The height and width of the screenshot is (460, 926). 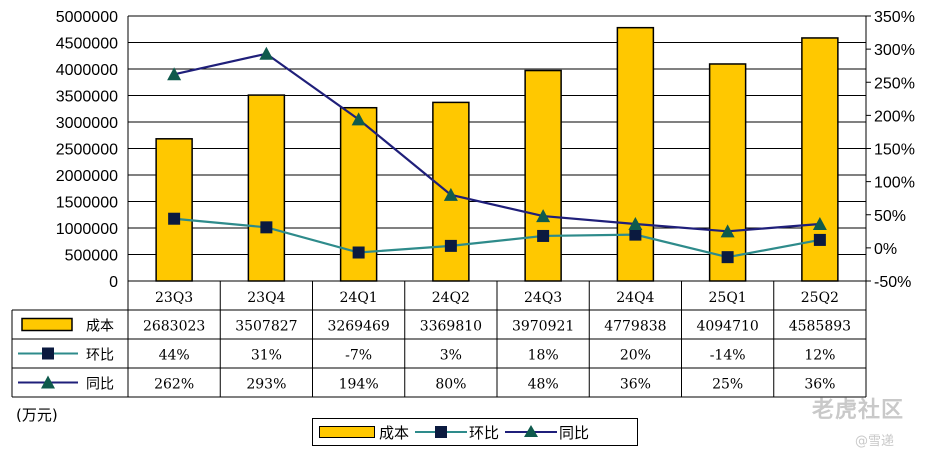 What do you see at coordinates (819, 356) in the screenshot?
I see `data-label: 12%` at bounding box center [819, 356].